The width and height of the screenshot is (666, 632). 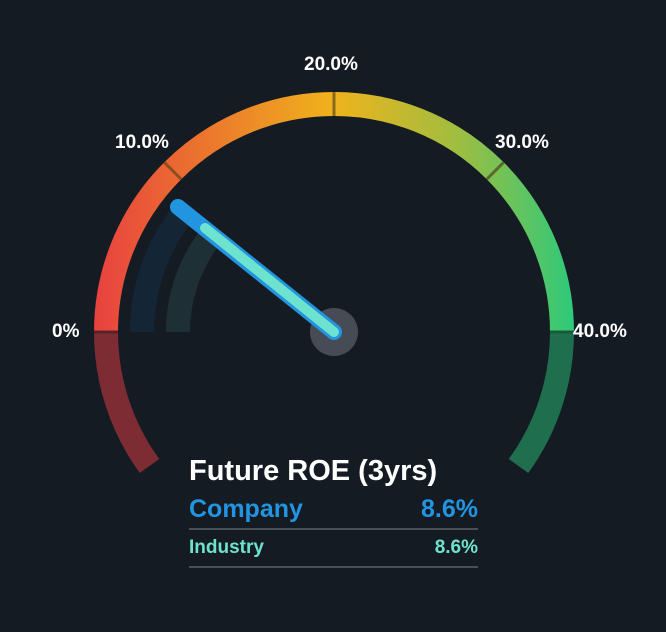 I want to click on industry-value: 8.6%, so click(x=456, y=547).